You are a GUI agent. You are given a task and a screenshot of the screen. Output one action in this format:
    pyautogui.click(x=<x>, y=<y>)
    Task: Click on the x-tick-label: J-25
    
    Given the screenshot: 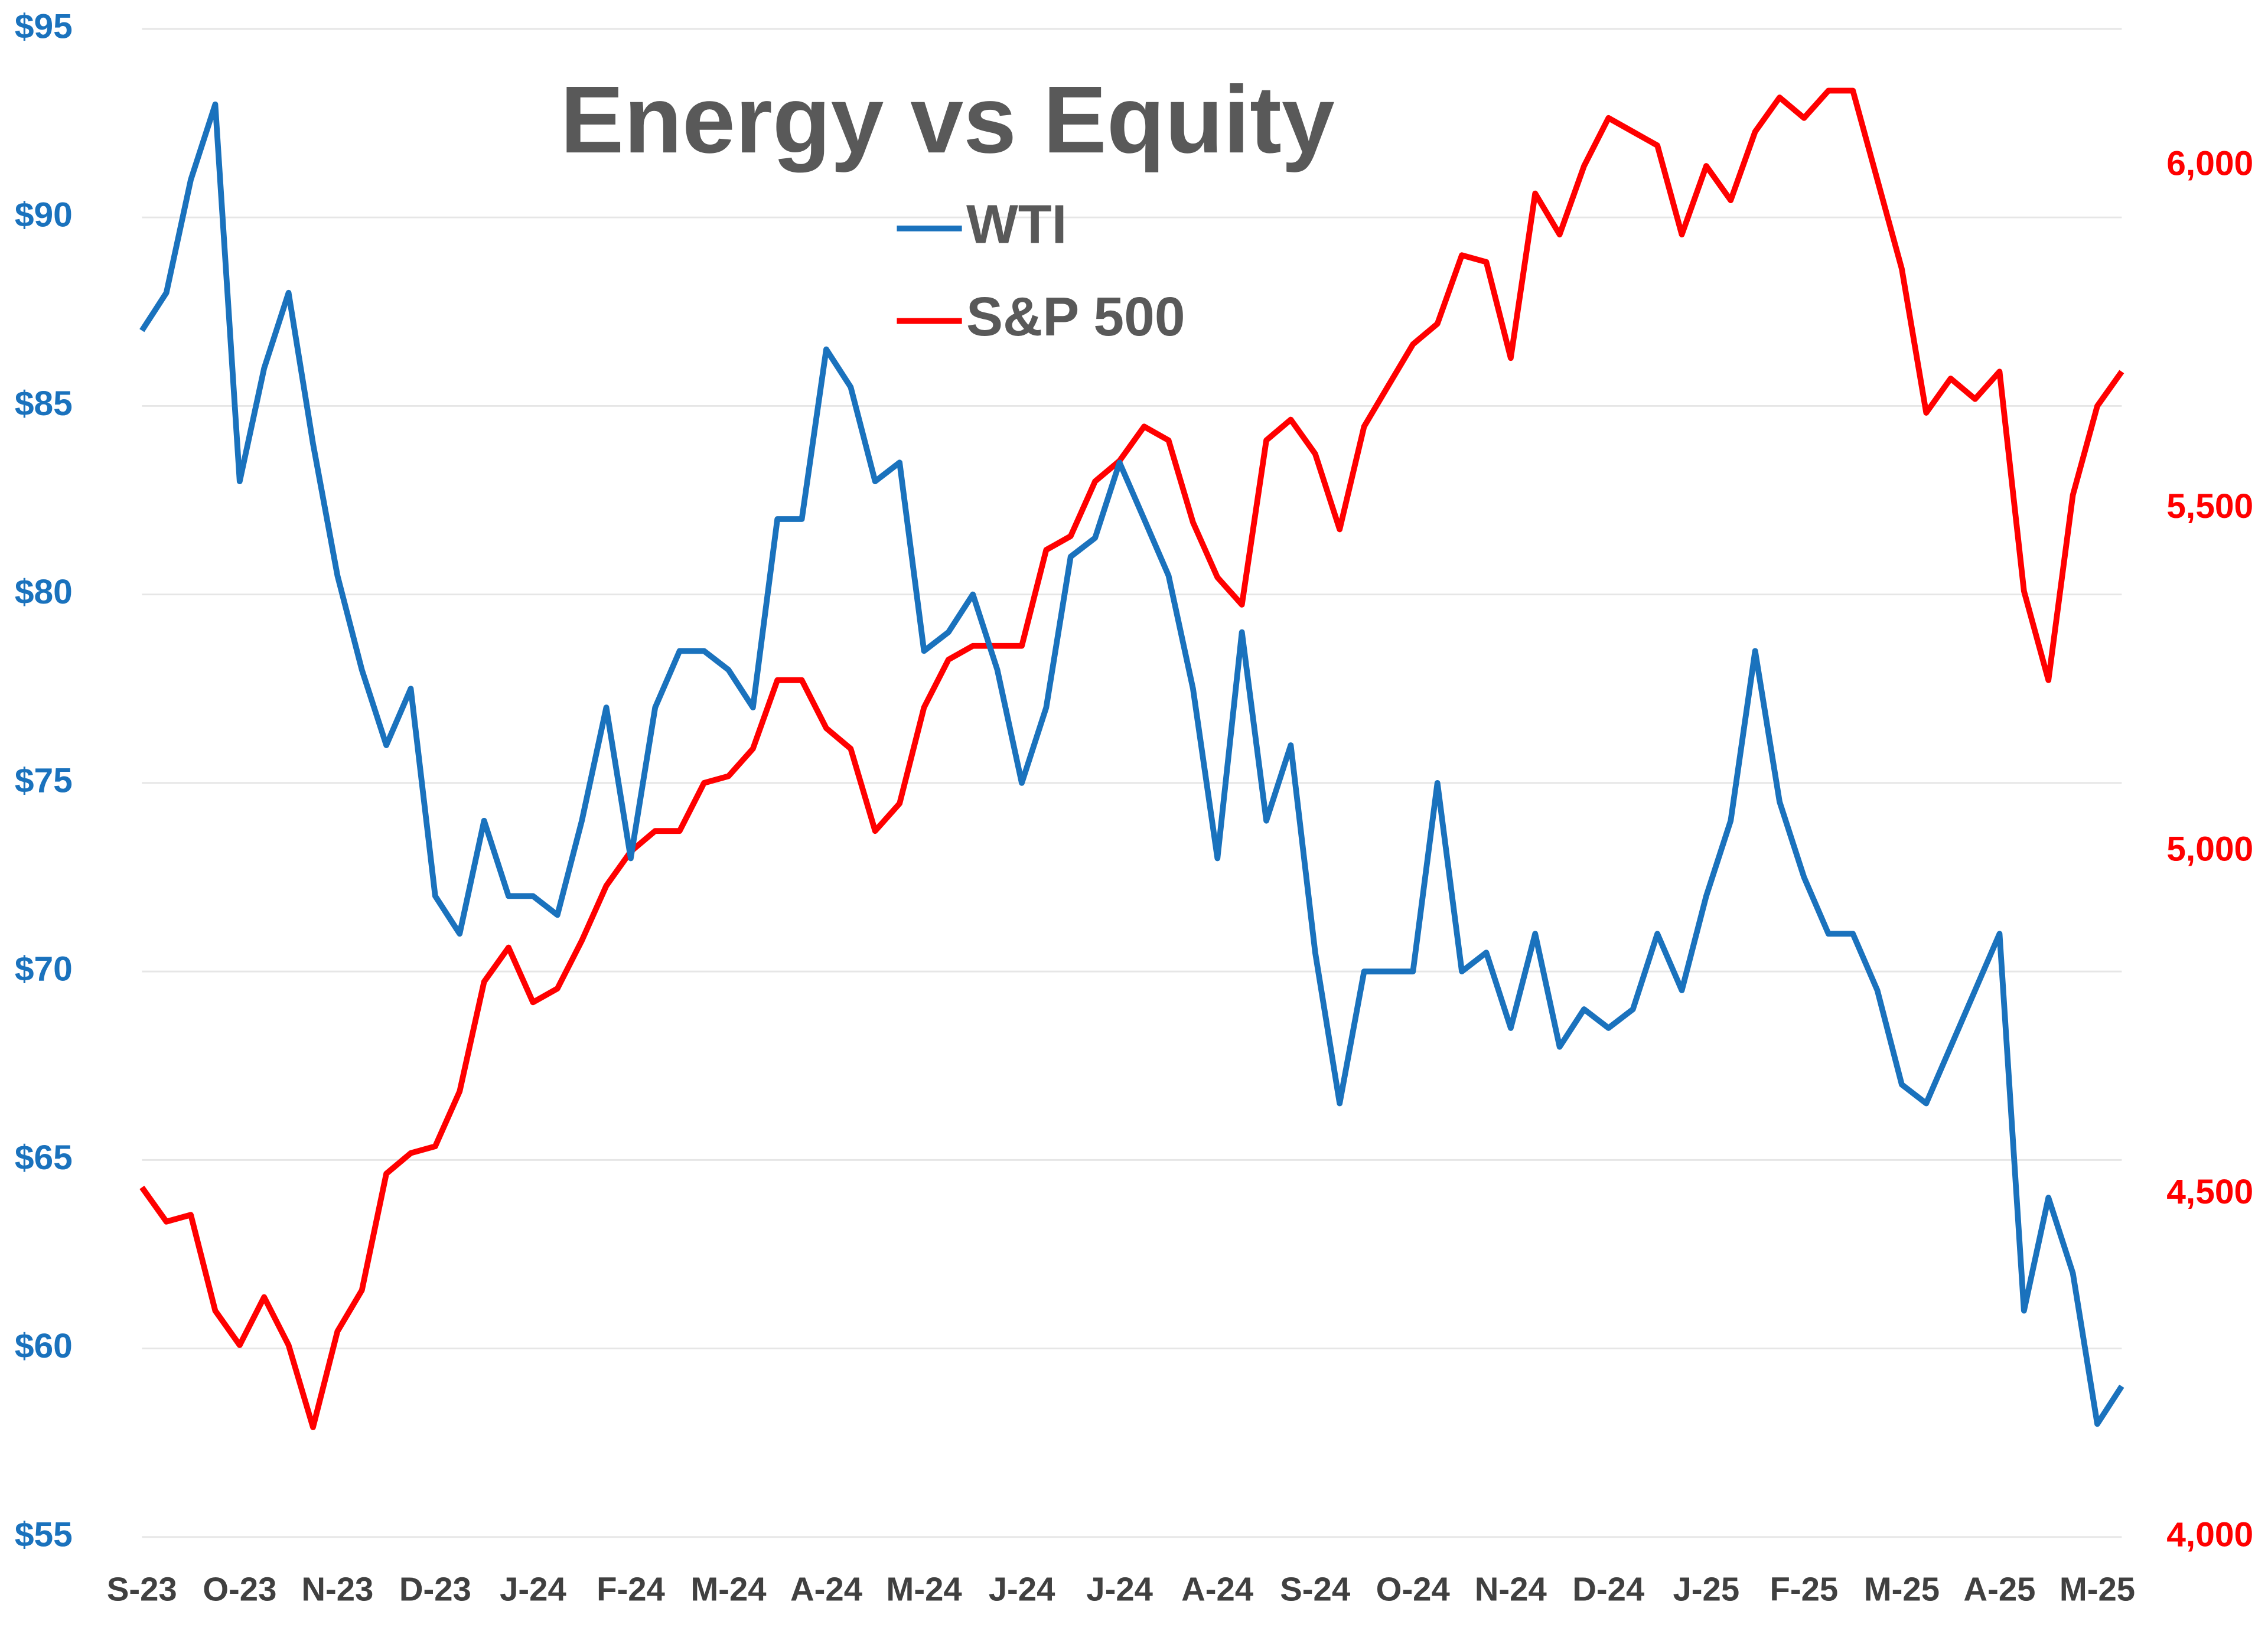 What is the action you would take?
    pyautogui.click(x=1706, y=1589)
    